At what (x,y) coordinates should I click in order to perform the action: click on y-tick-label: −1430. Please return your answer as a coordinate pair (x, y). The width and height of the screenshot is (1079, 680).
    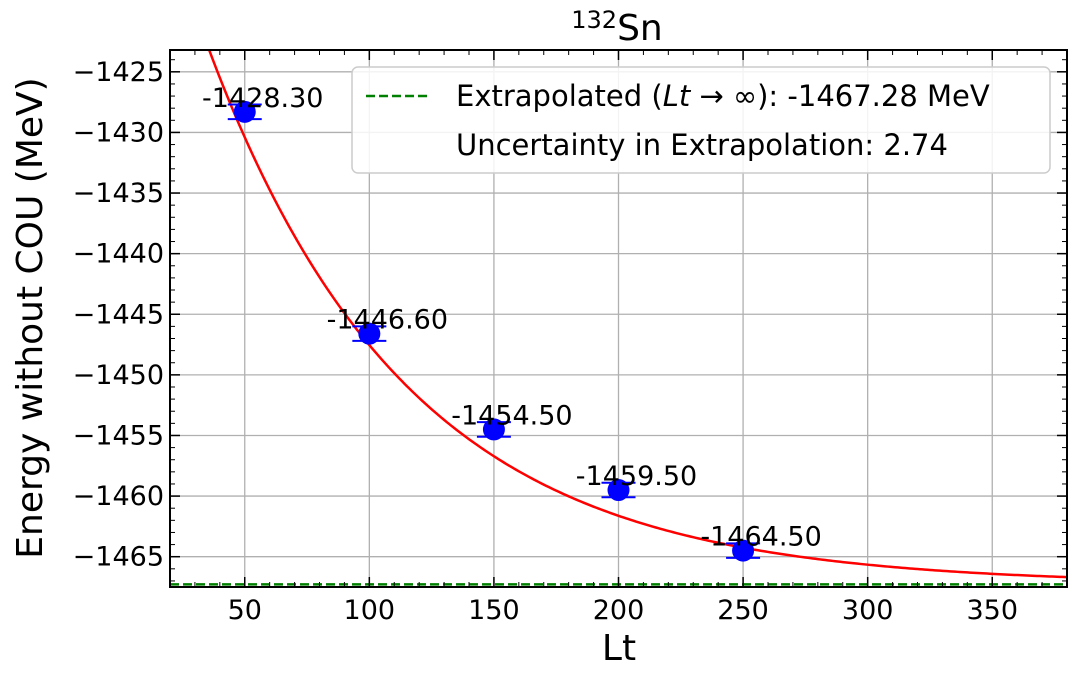
    Looking at the image, I should click on (118, 132).